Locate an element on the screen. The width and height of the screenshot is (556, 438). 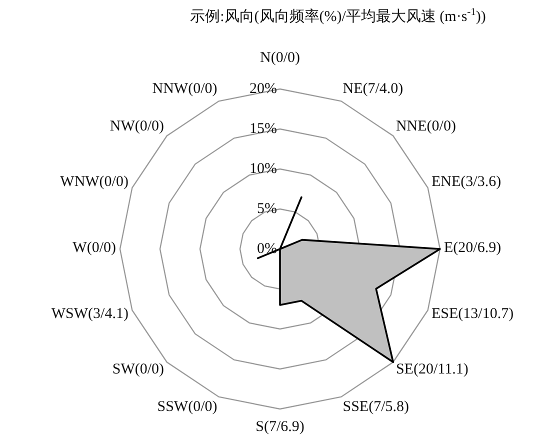
spoke-label: NNW(0/0) is located at coordinates (185, 90).